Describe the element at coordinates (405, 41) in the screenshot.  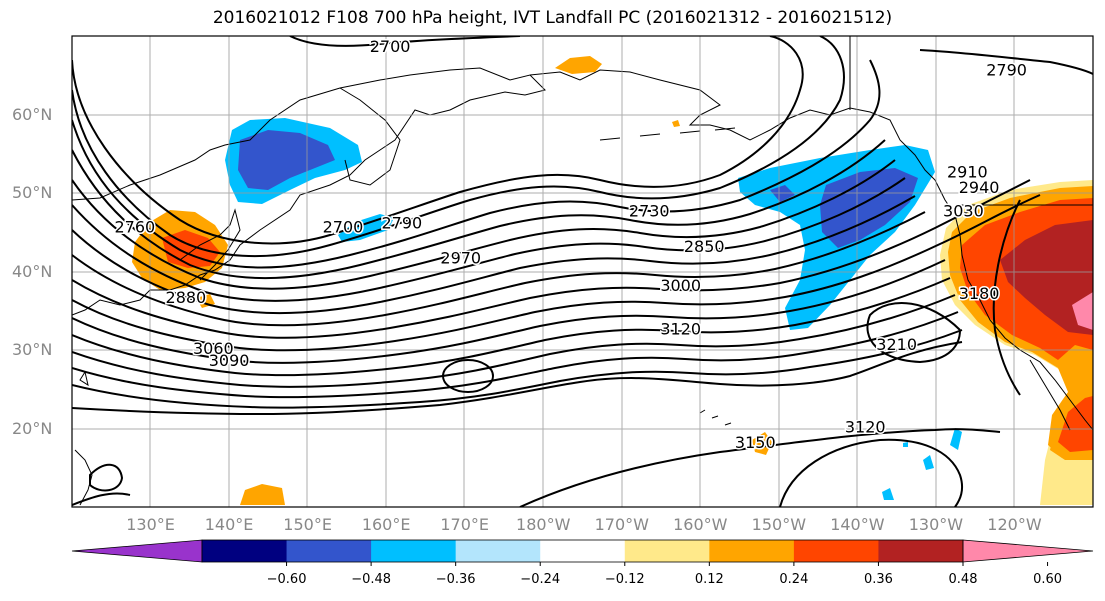
I see `contour-2700-north` at that location.